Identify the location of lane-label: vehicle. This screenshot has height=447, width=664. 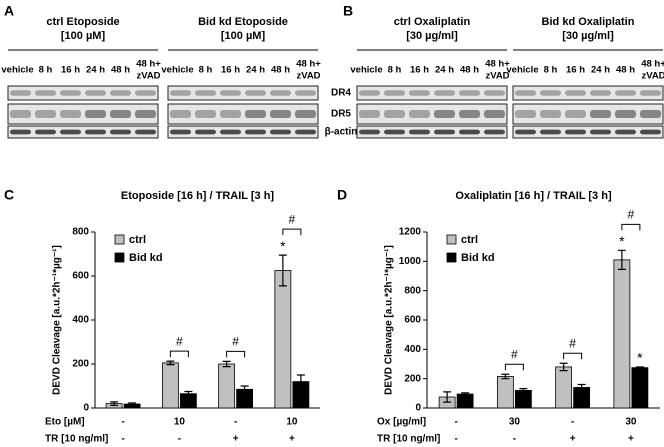
(366, 70).